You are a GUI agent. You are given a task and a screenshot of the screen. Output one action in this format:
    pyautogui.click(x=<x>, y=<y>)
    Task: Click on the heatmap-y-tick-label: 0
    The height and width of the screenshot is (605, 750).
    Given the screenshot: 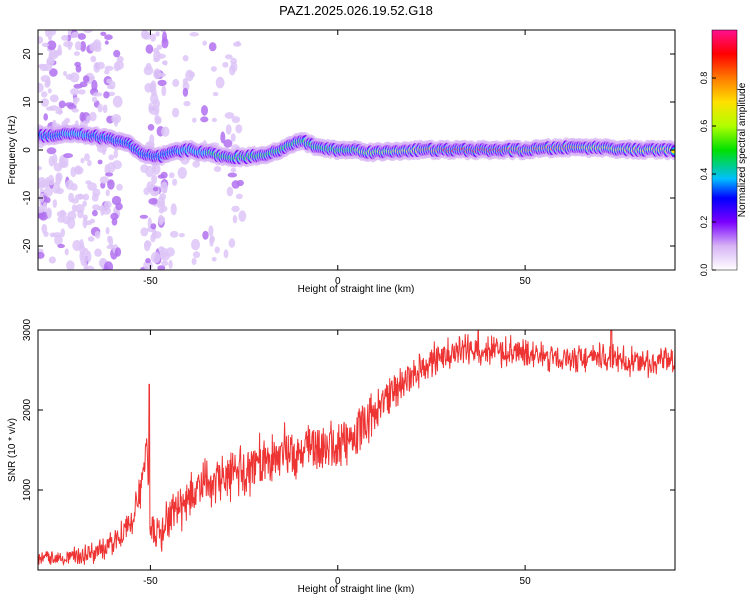 What is the action you would take?
    pyautogui.click(x=27, y=150)
    